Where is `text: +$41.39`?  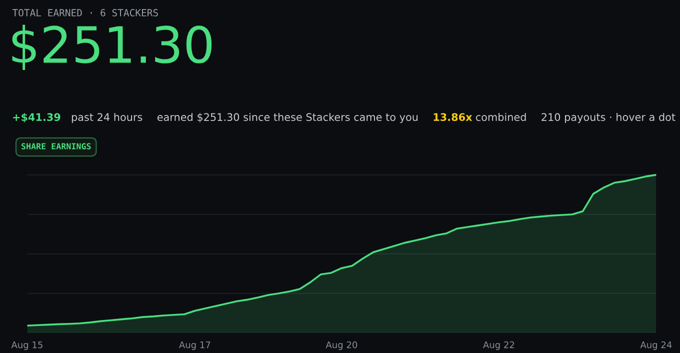
text: +$41.39 is located at coordinates (36, 117).